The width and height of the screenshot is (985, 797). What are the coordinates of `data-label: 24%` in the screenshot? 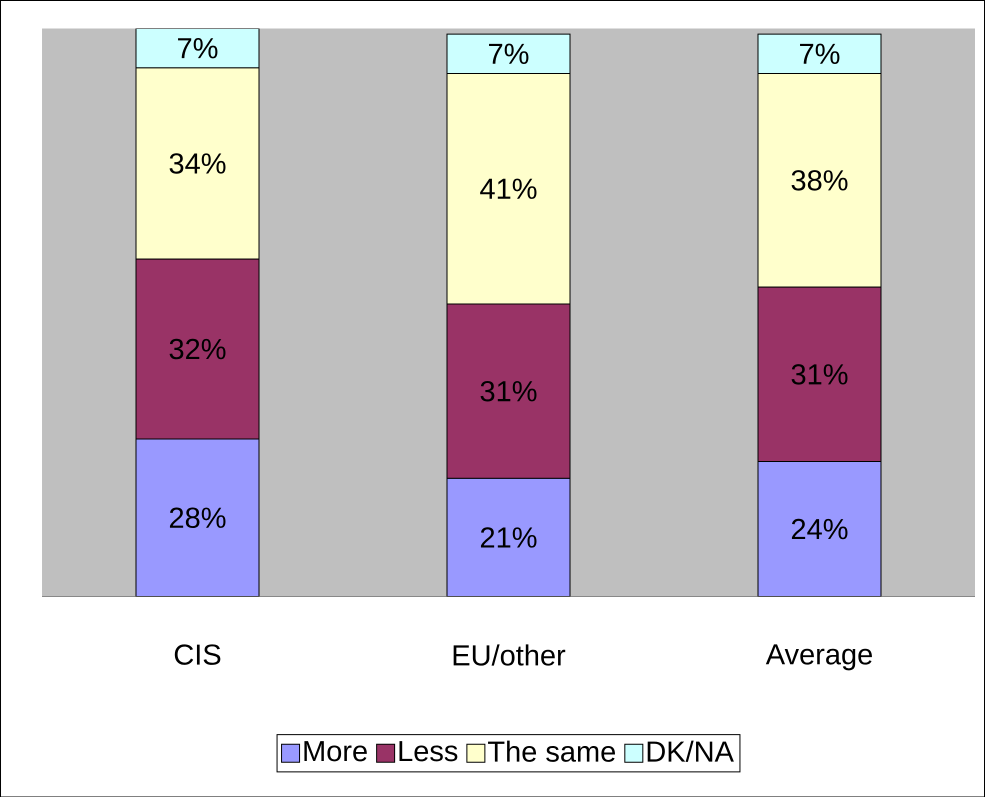 It's located at (820, 528).